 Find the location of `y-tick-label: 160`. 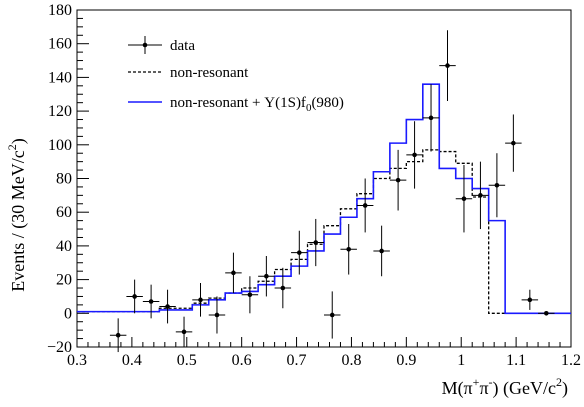

y-tick-label: 160 is located at coordinates (60, 44).